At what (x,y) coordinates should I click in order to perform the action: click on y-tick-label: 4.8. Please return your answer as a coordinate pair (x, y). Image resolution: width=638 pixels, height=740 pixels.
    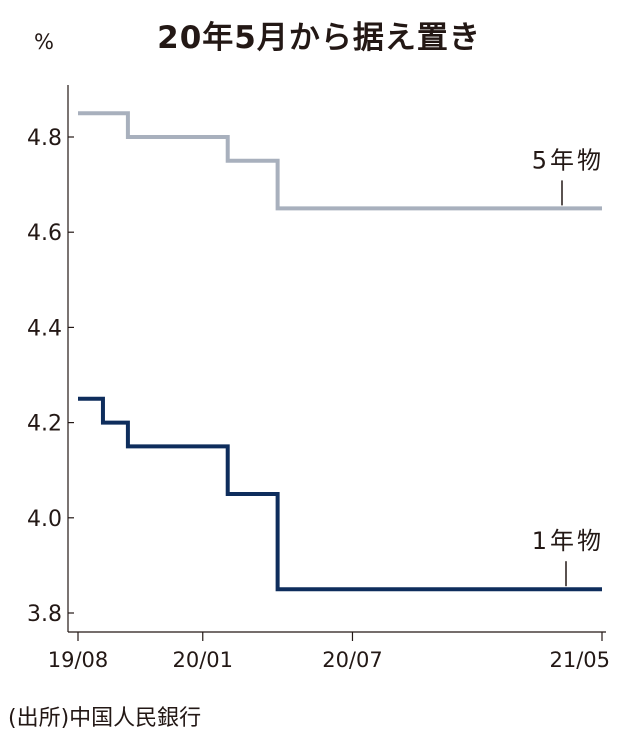
    Looking at the image, I should click on (44, 138).